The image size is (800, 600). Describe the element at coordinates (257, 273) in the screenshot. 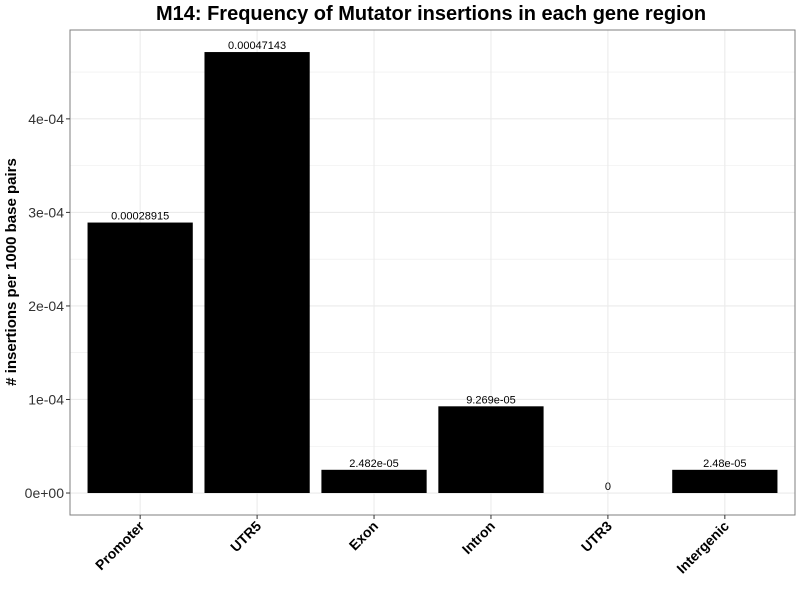

I see `bar-utr5` at that location.